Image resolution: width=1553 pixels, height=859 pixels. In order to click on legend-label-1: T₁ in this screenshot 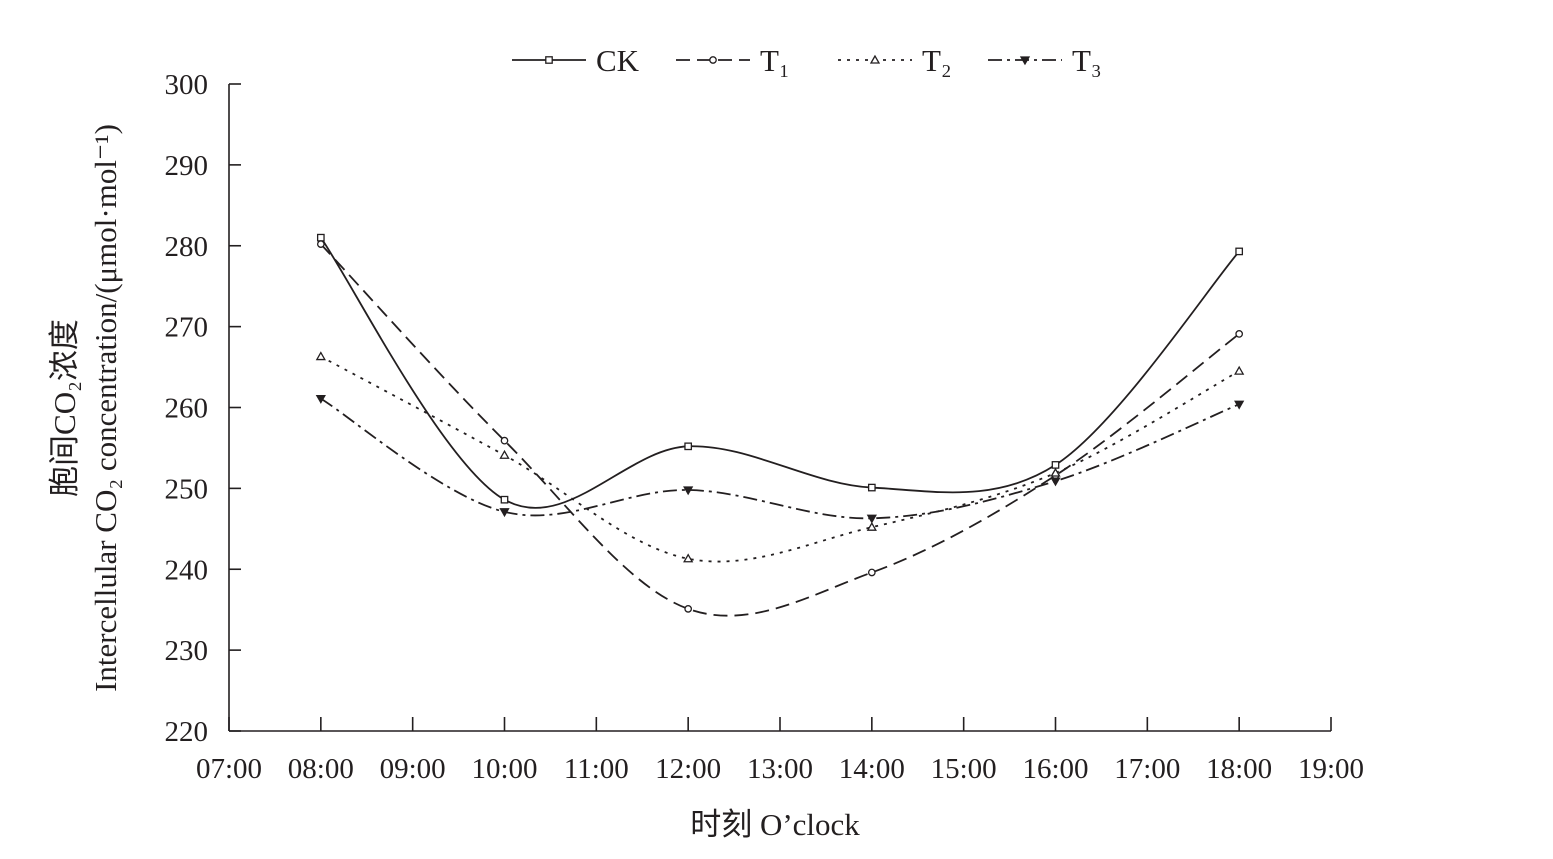, I will do `click(775, 60)`.